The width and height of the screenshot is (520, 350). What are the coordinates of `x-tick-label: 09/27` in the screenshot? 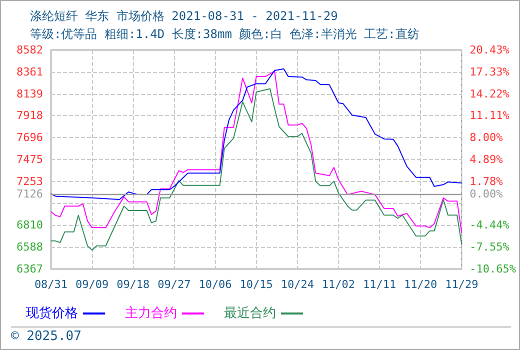 It's located at (174, 284).